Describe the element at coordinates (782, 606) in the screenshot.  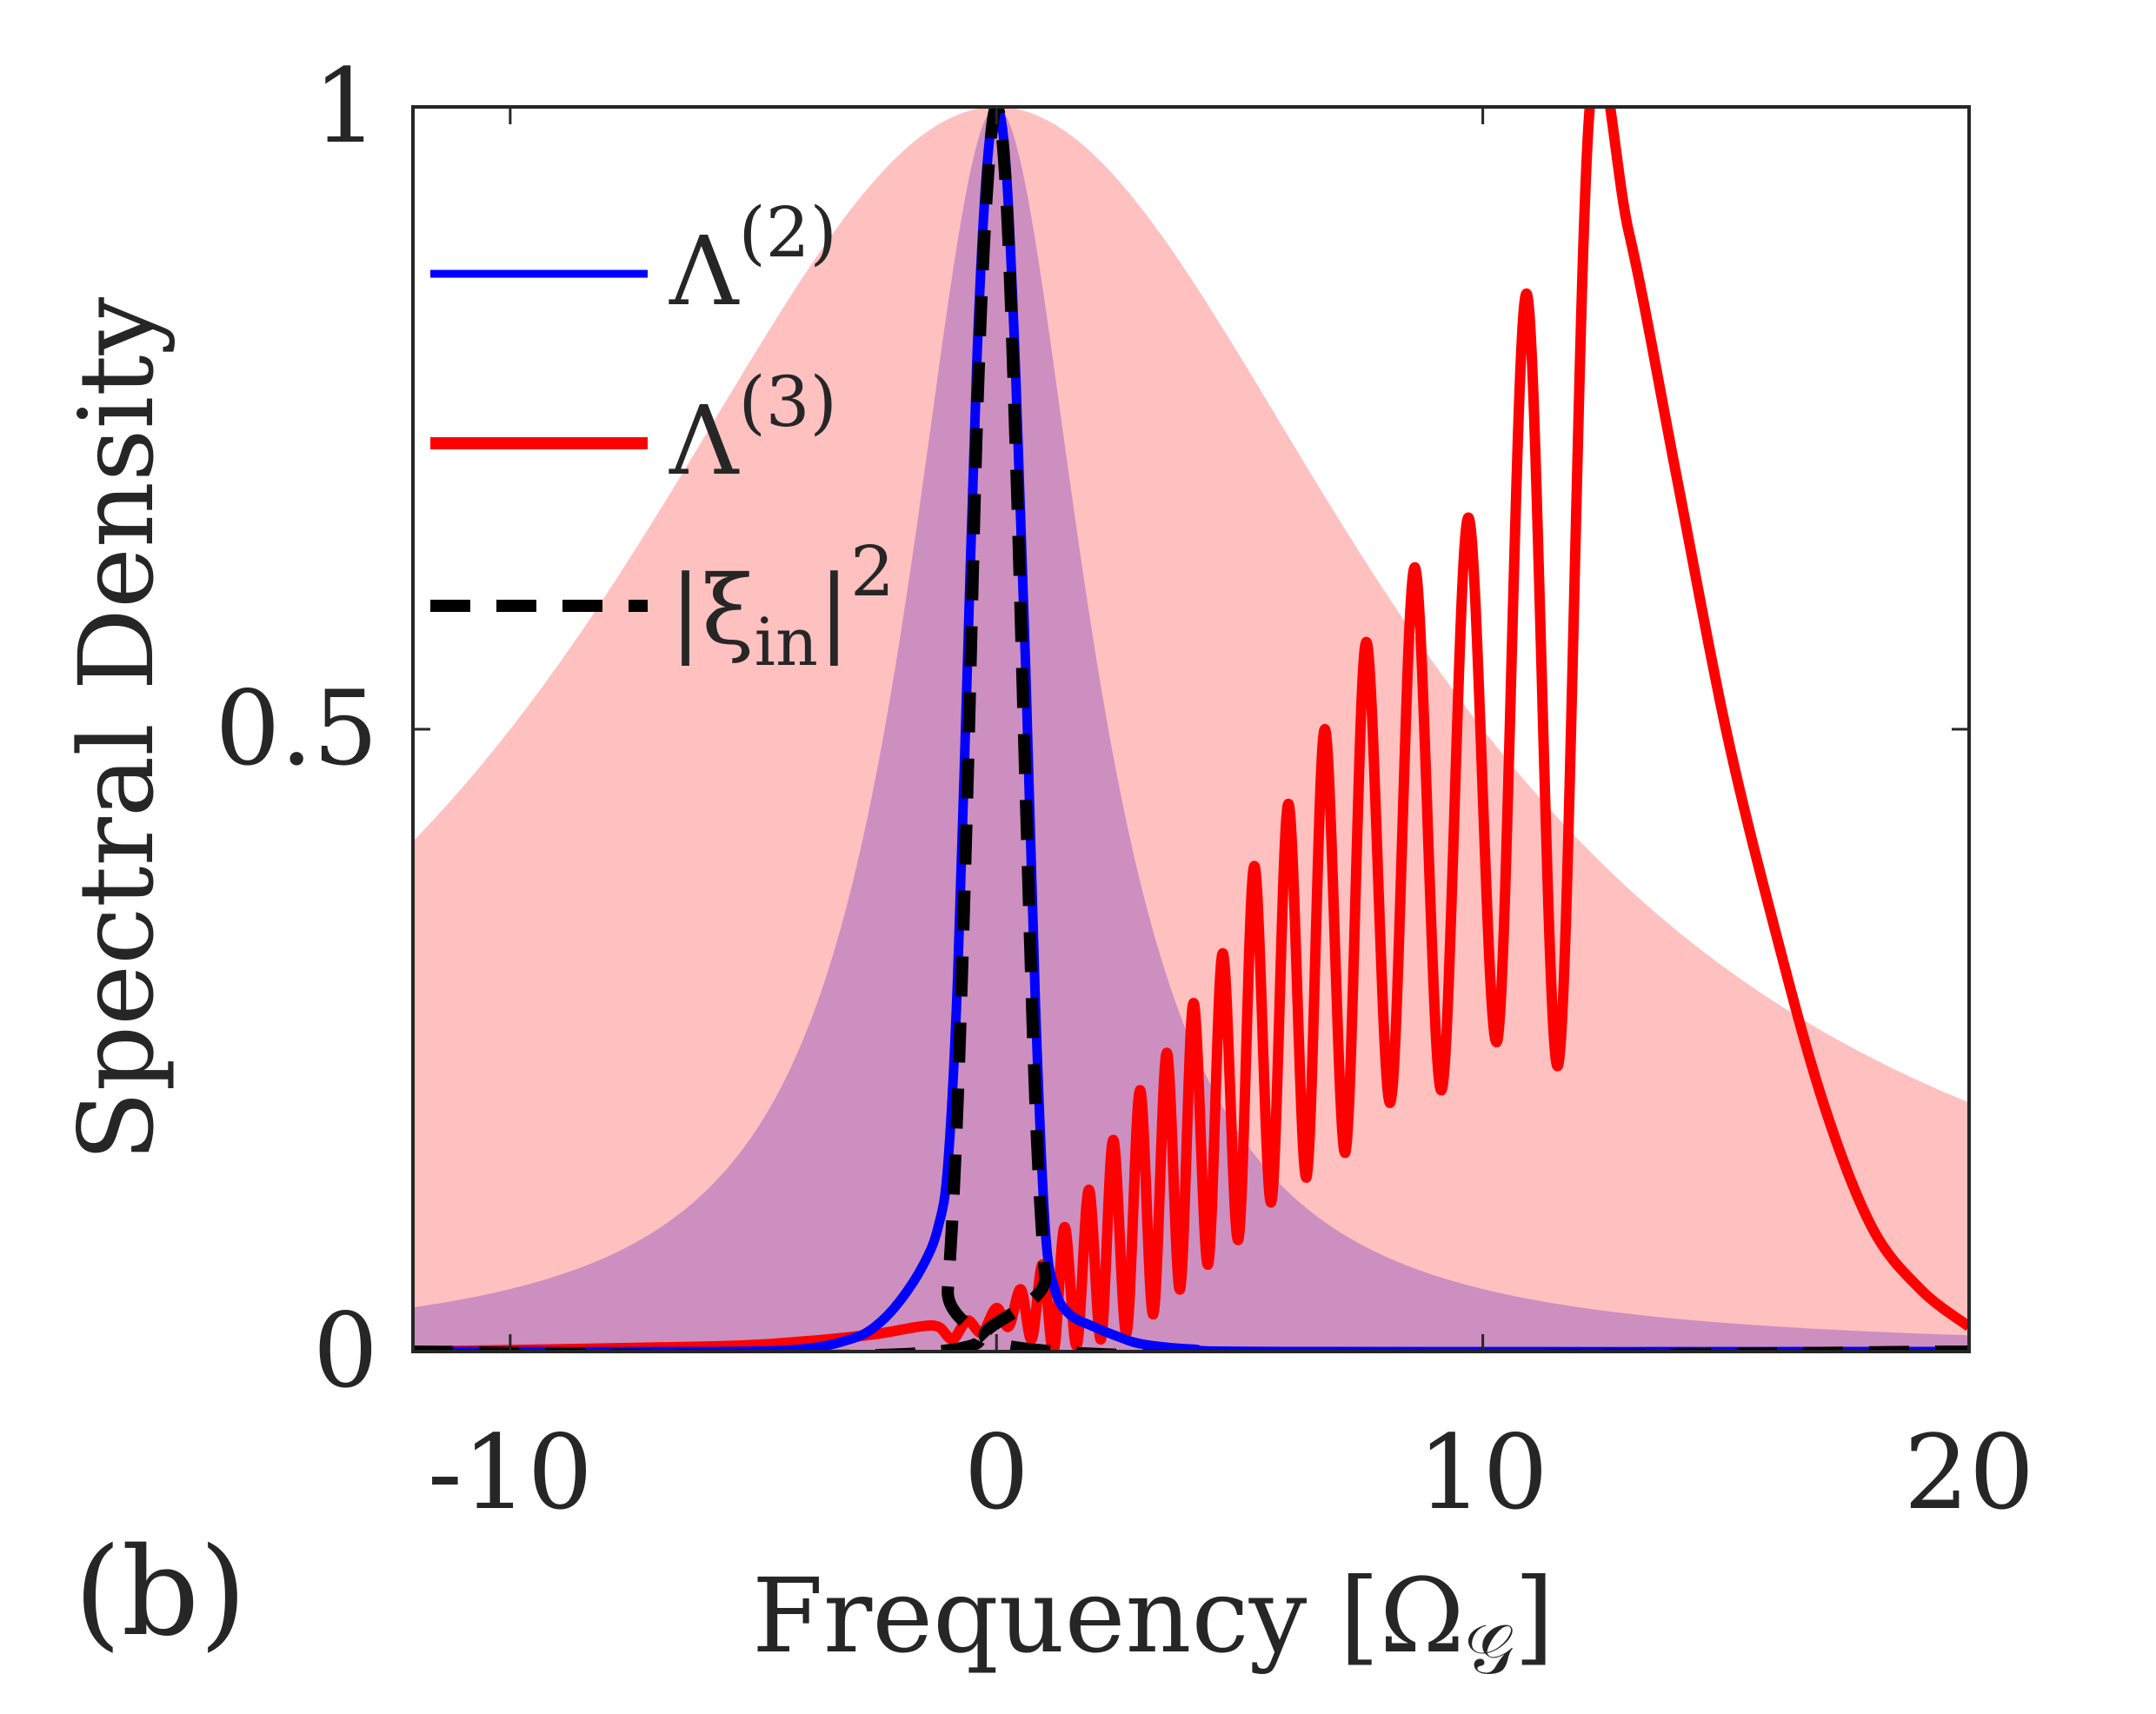
I see `legend-label-xi: |ξin|2` at that location.